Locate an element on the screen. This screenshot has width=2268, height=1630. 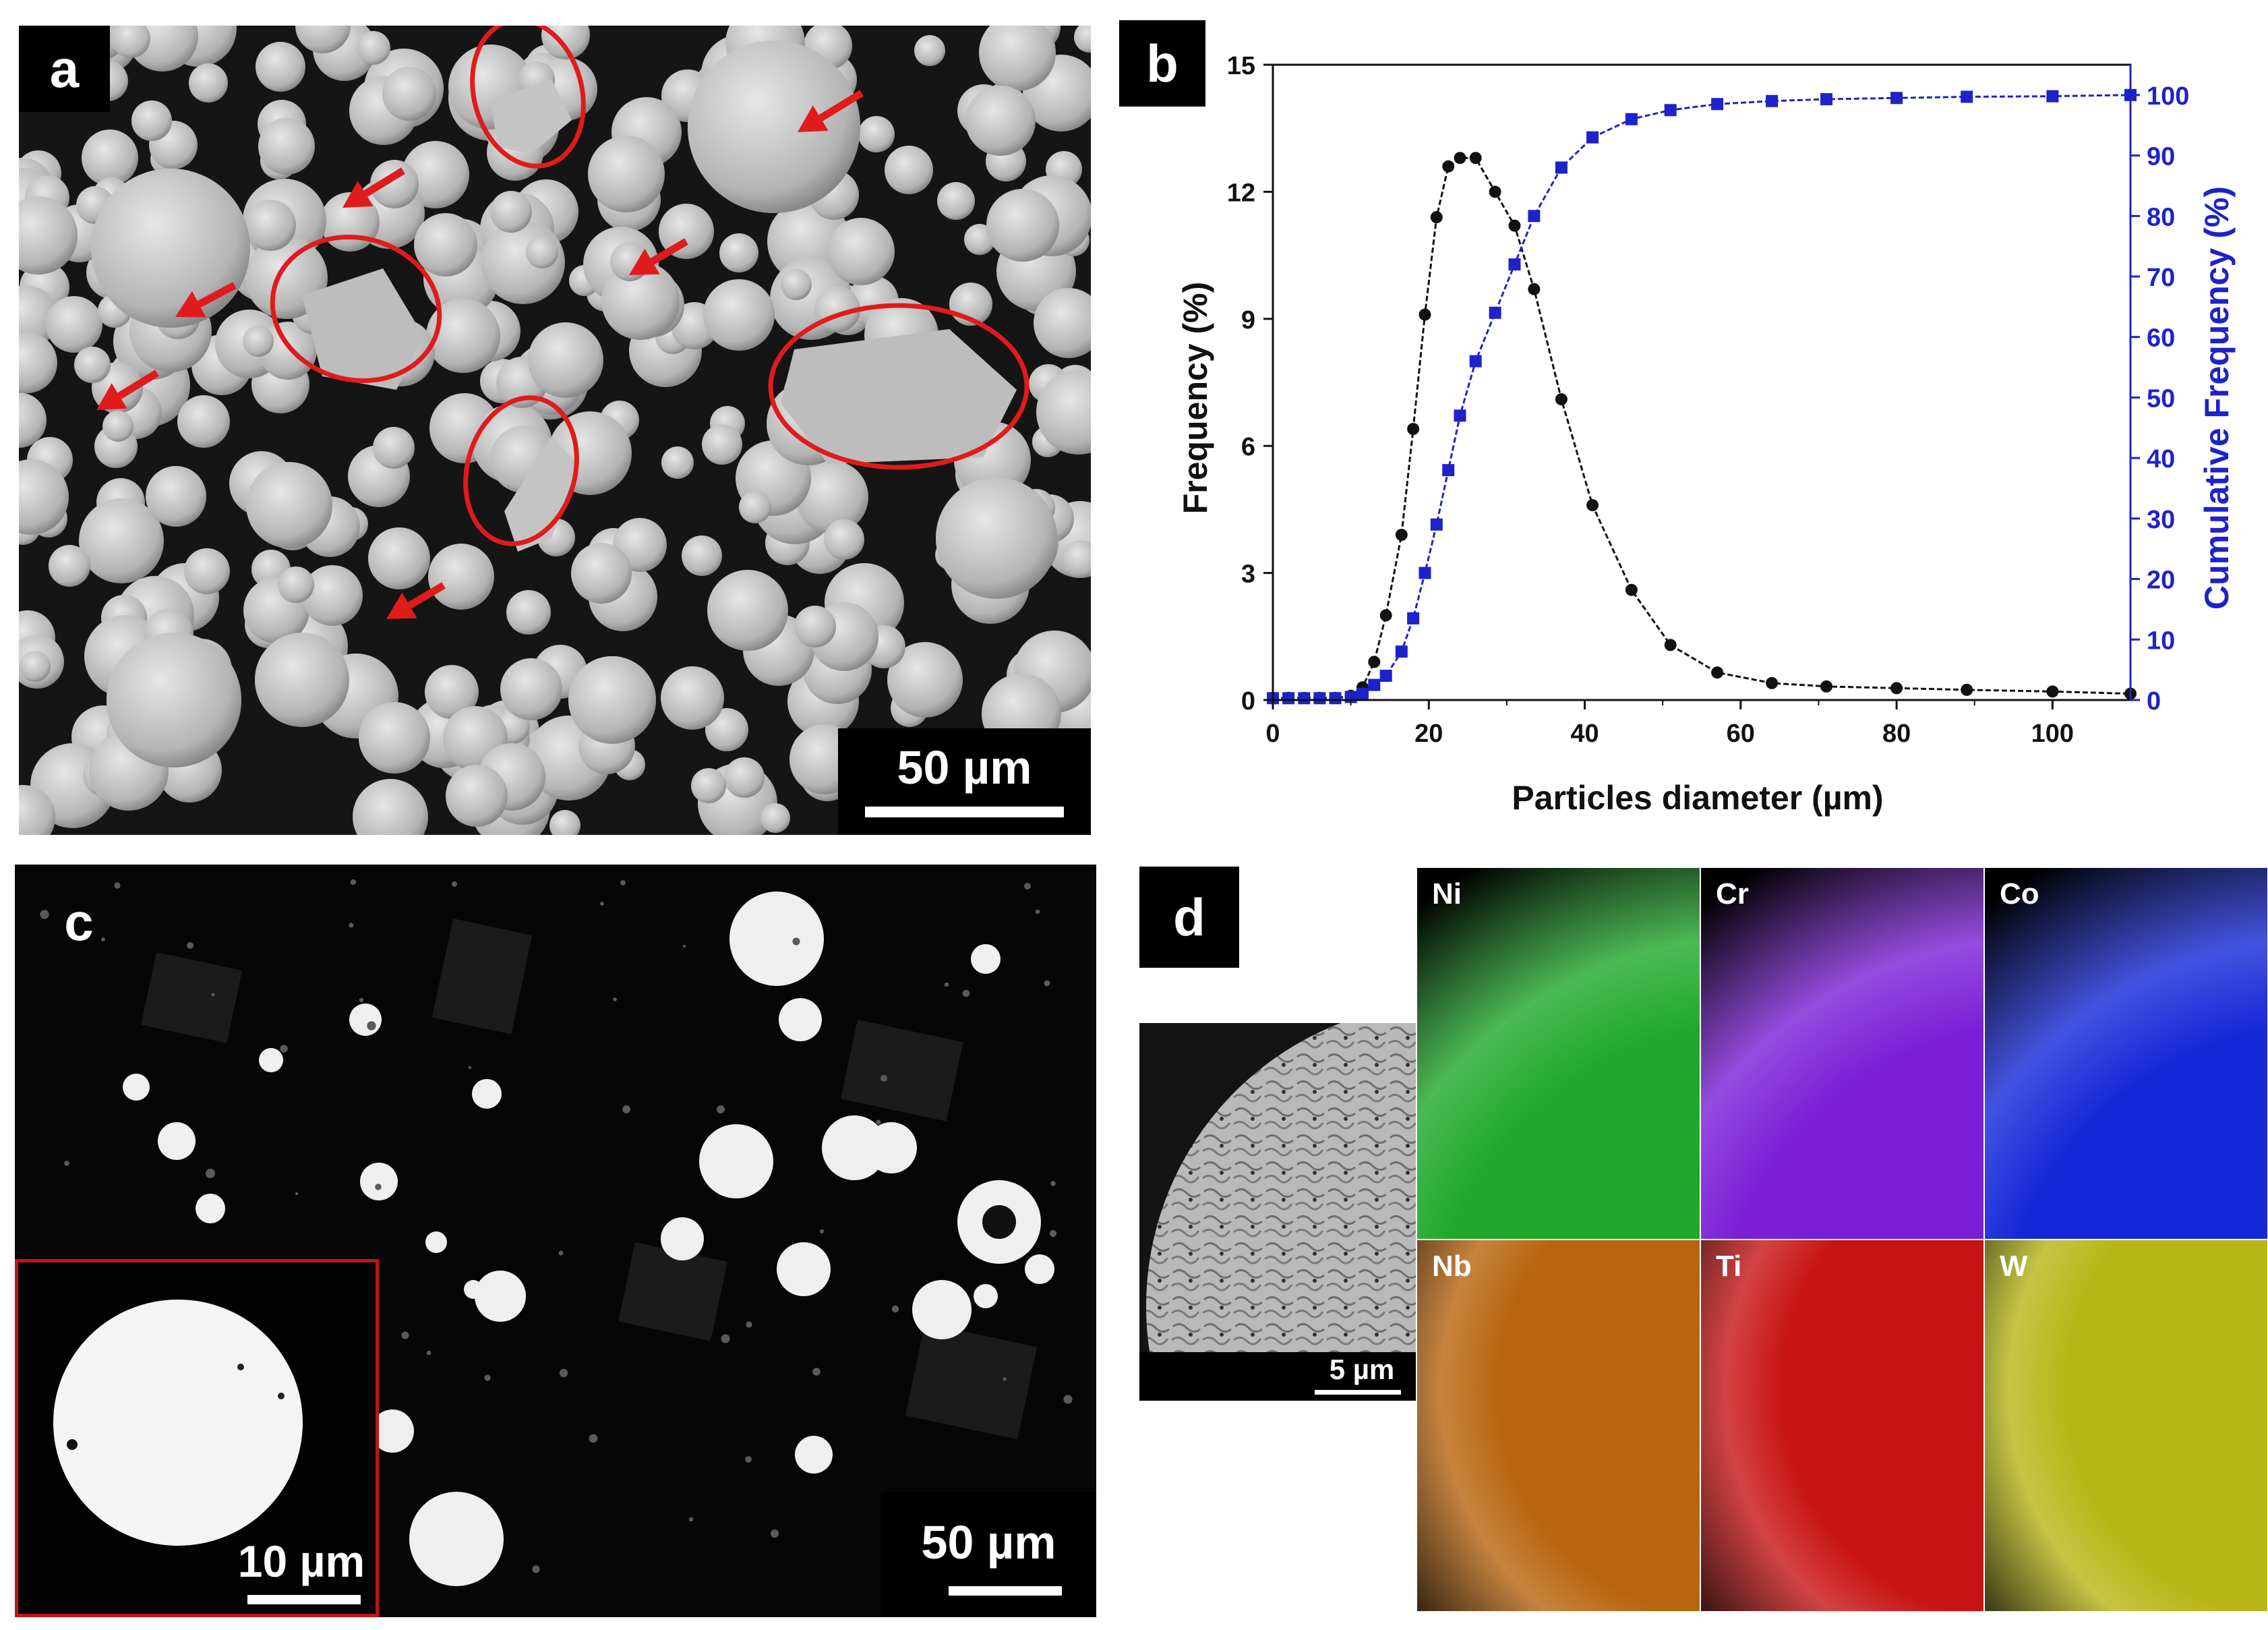
panel-a-label: a is located at coordinates (64, 69).